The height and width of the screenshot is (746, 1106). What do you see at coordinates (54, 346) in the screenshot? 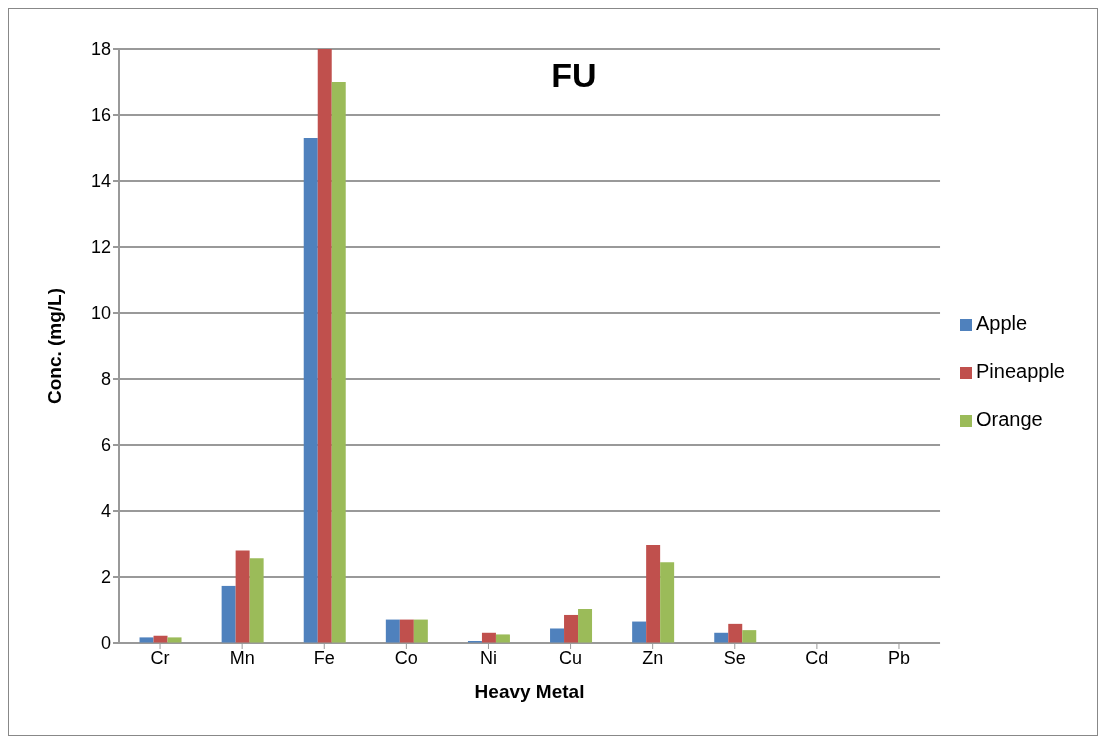
I see `y-axis-title: Conc. (mg/L)` at bounding box center [54, 346].